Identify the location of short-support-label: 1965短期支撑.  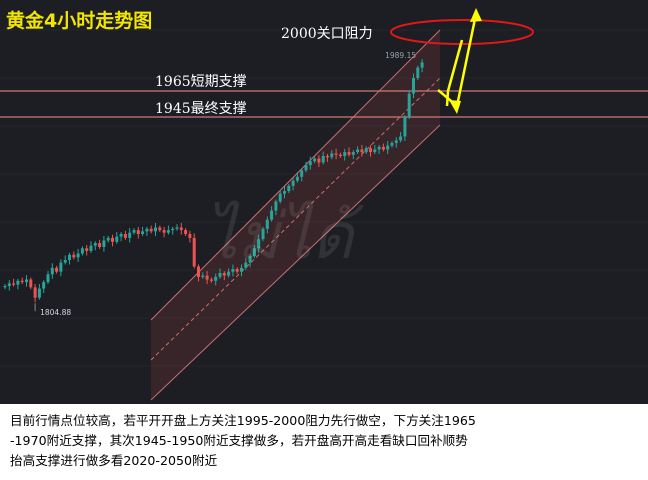
(201, 82).